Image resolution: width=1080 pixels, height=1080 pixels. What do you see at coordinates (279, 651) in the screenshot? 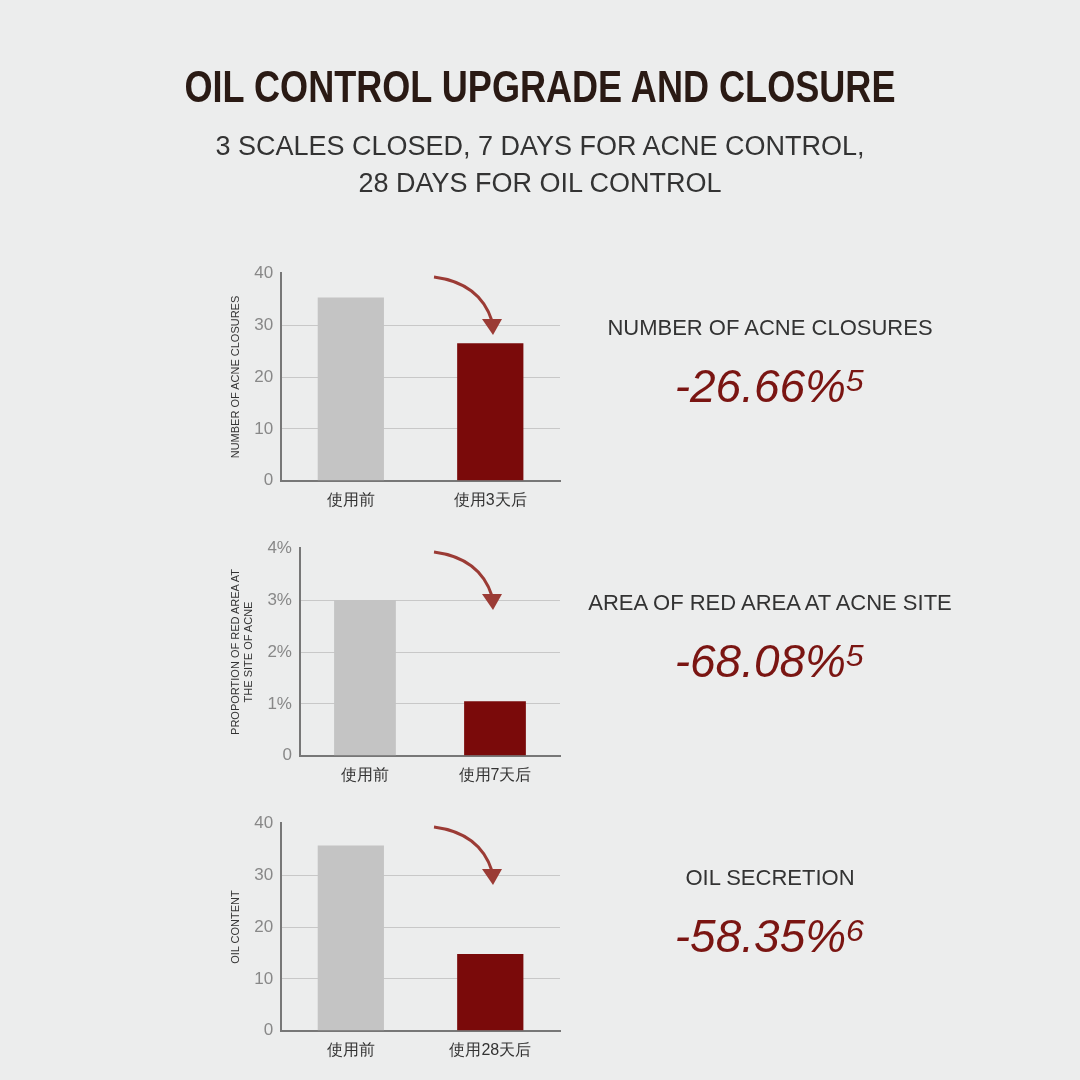
I see `y-tick-label: 2%` at bounding box center [279, 651].